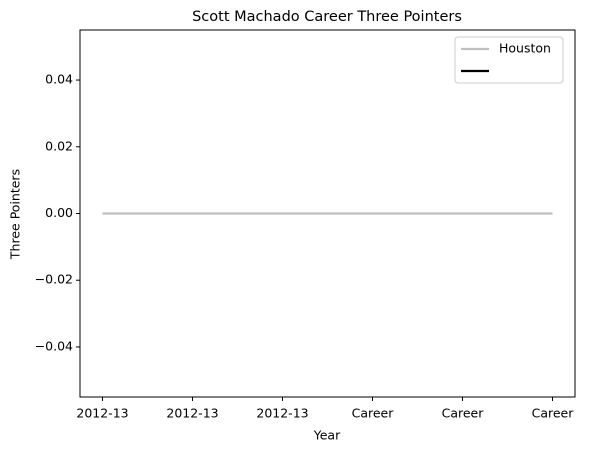  What do you see at coordinates (54, 279) in the screenshot?
I see `y-tick-label: −0.02` at bounding box center [54, 279].